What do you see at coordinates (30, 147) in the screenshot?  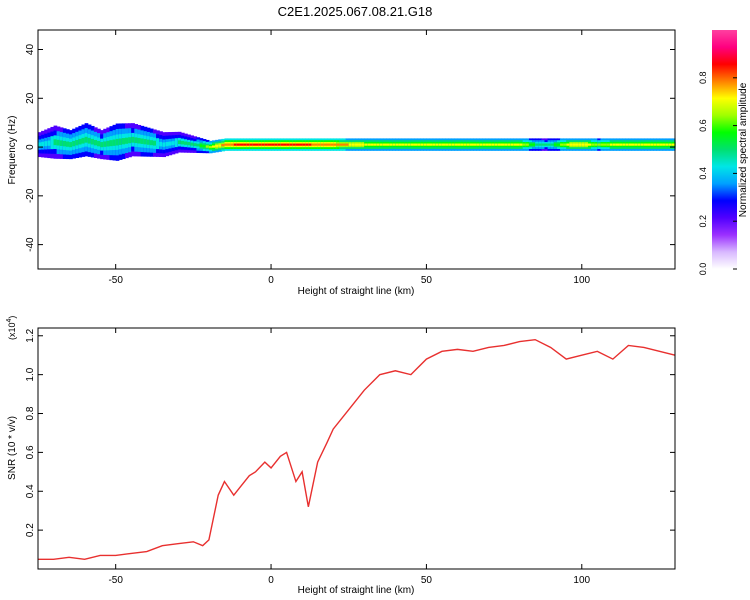 I see `spectrogram-y-tick-label: 0` at bounding box center [30, 147].